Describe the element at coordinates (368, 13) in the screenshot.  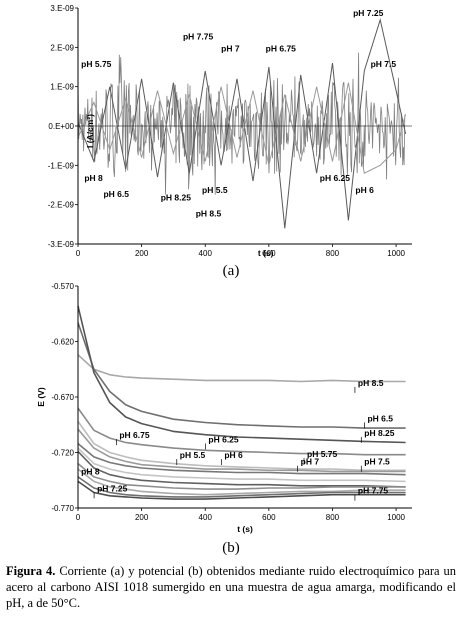
I see `ph-annotation-a: pH 7.25` at that location.